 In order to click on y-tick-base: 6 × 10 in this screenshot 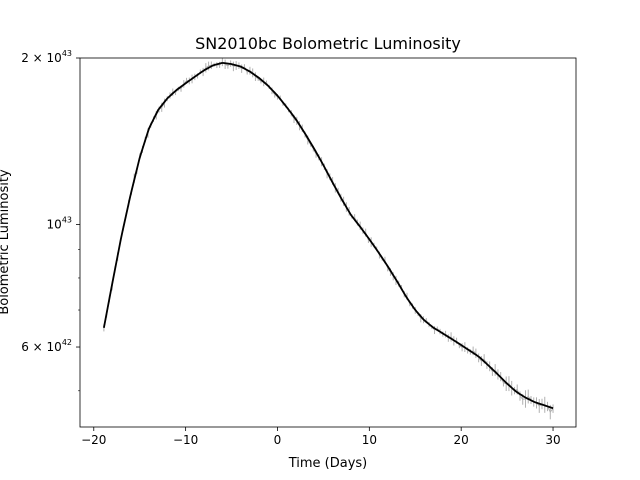, I will do `click(41, 347)`.